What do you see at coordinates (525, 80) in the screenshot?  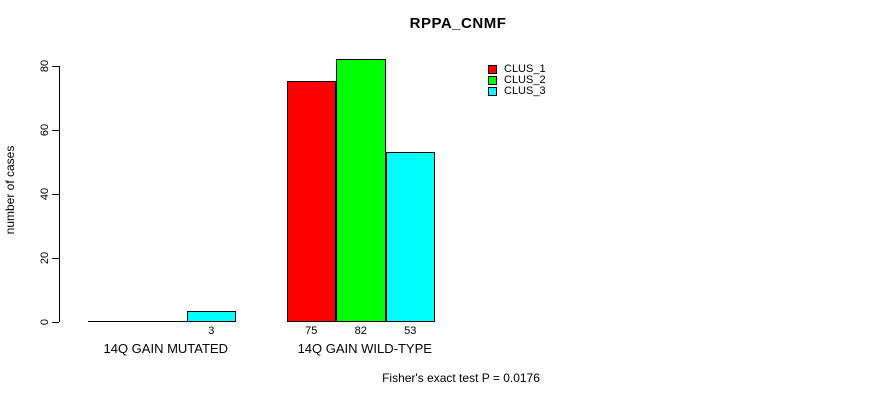 I see `legend-label: CLUS_2` at bounding box center [525, 80].